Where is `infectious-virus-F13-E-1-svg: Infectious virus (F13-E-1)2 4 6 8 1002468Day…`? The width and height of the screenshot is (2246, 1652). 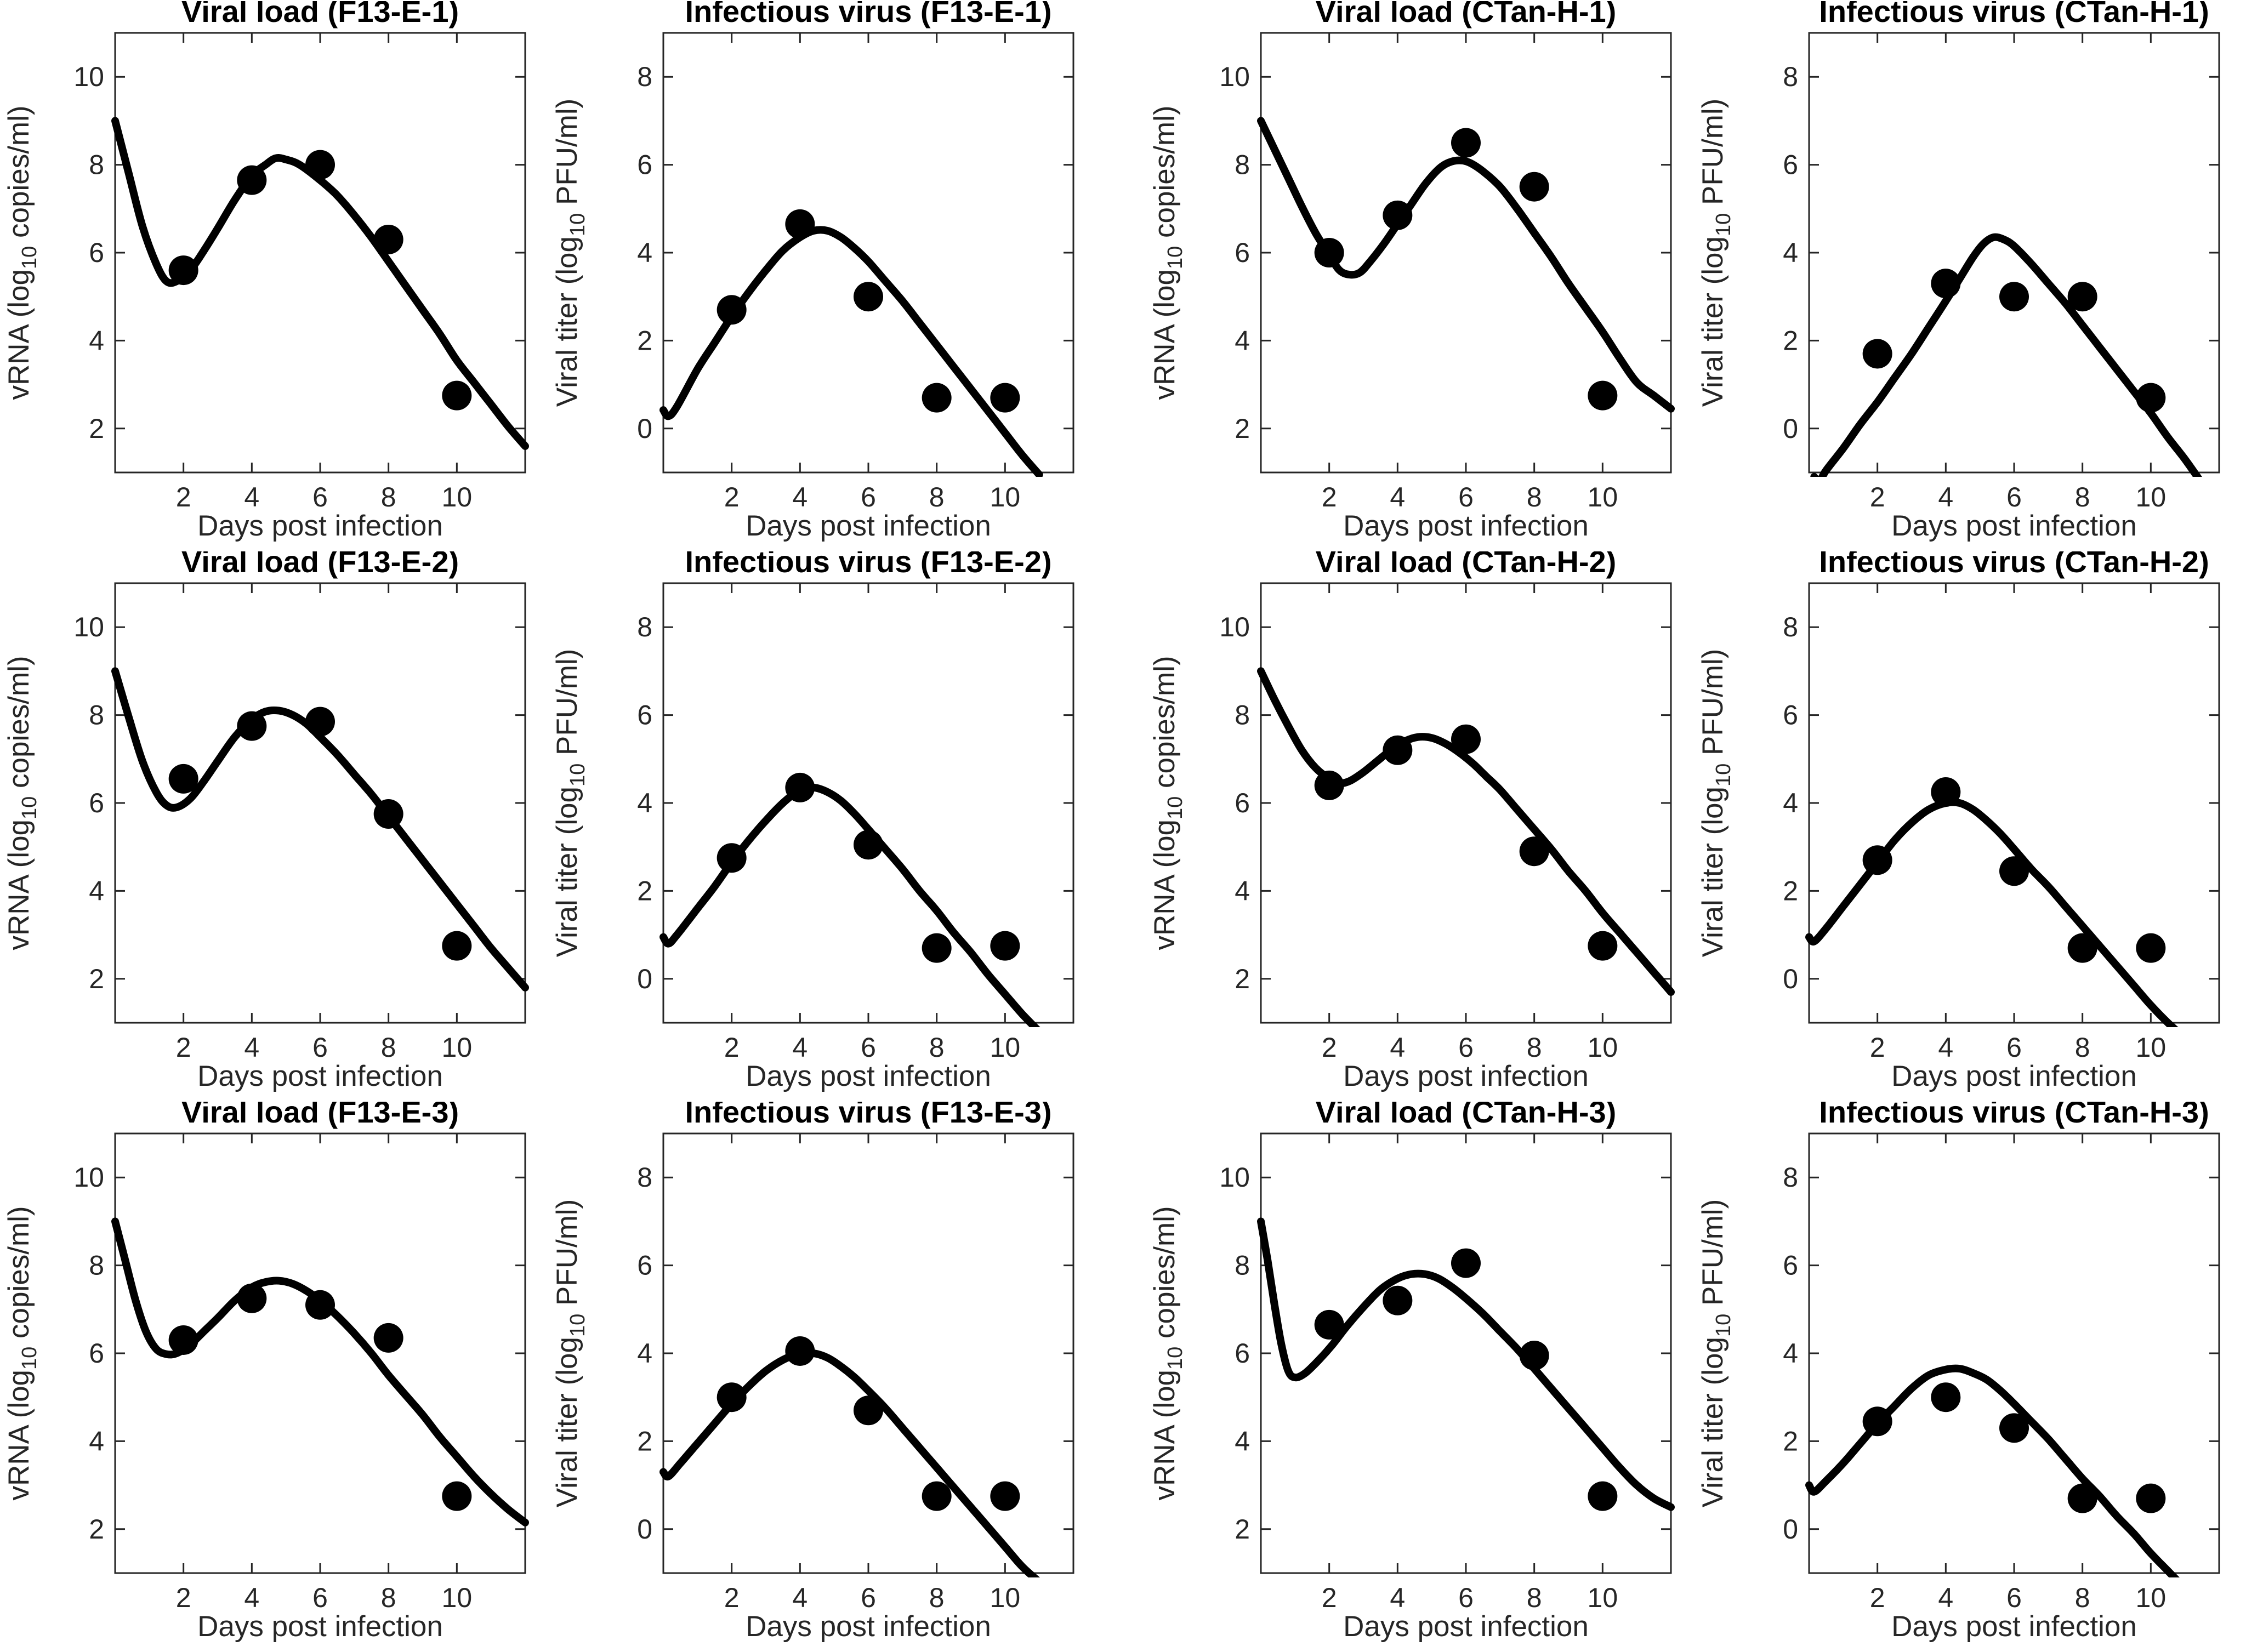 infectious-virus-F13-E-1-svg: Infectious virus (F13-E-1)2 4 6 8 1002468Day… is located at coordinates (813, 272).